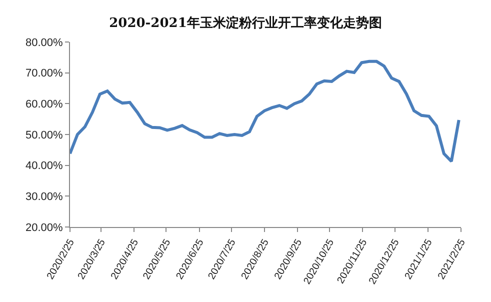  What do you see at coordinates (44, 42) in the screenshot?
I see `y-tick-label: 80.00%` at bounding box center [44, 42].